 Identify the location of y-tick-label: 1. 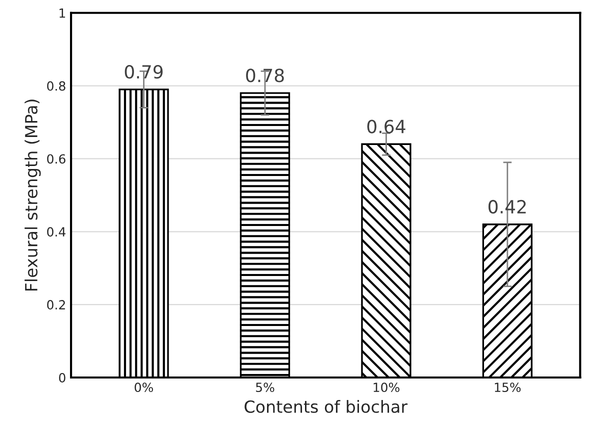
(63, 13).